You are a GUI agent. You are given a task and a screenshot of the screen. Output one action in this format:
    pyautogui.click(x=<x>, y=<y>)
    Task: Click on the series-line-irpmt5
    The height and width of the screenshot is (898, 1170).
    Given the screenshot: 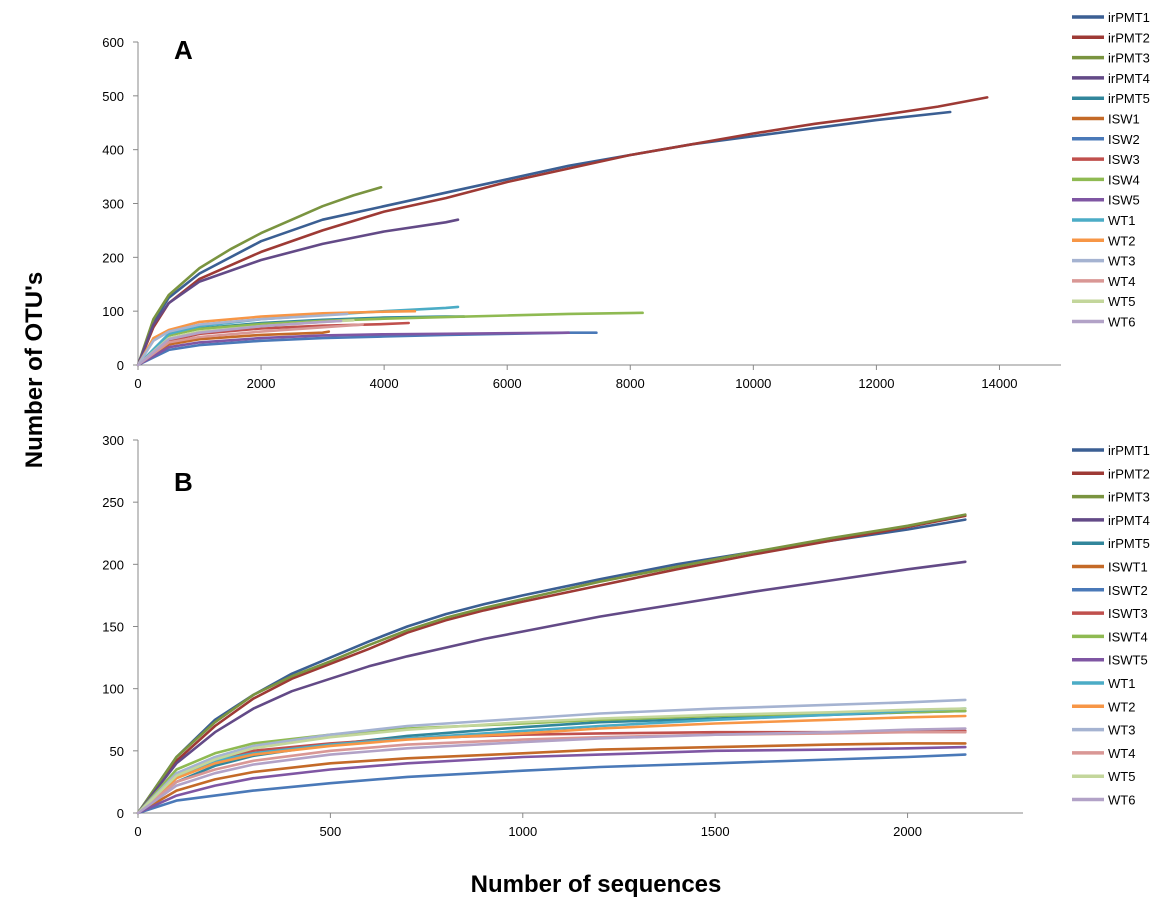 What is the action you would take?
    pyautogui.click(x=551, y=762)
    